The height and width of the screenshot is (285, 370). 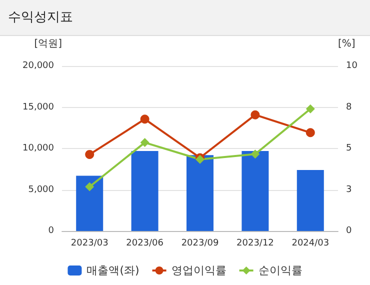 What do you see at coordinates (41, 189) in the screenshot?
I see `y-tick-label: 5,000` at bounding box center [41, 189].